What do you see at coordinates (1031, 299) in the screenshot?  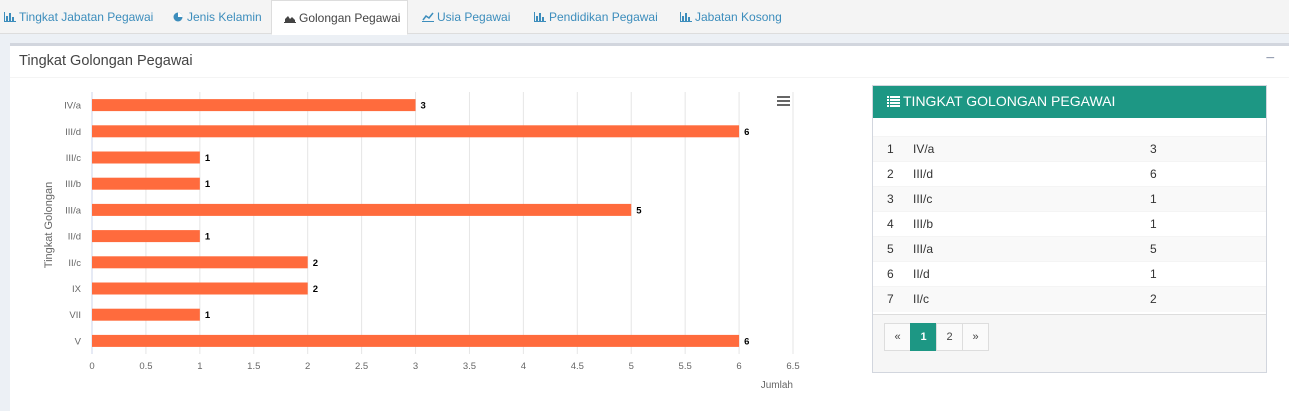 I see `row-golongan: II/c` at bounding box center [1031, 299].